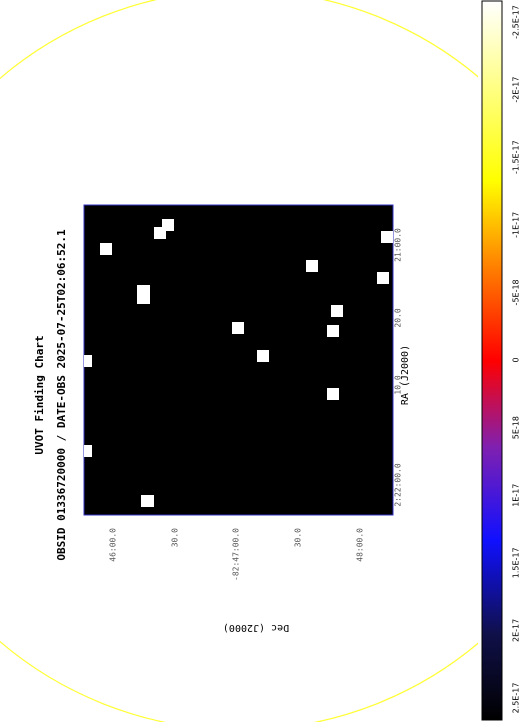 Image resolution: width=528 pixels, height=722 pixels. I want to click on colorbar-tick-label: 2E-17, so click(516, 630).